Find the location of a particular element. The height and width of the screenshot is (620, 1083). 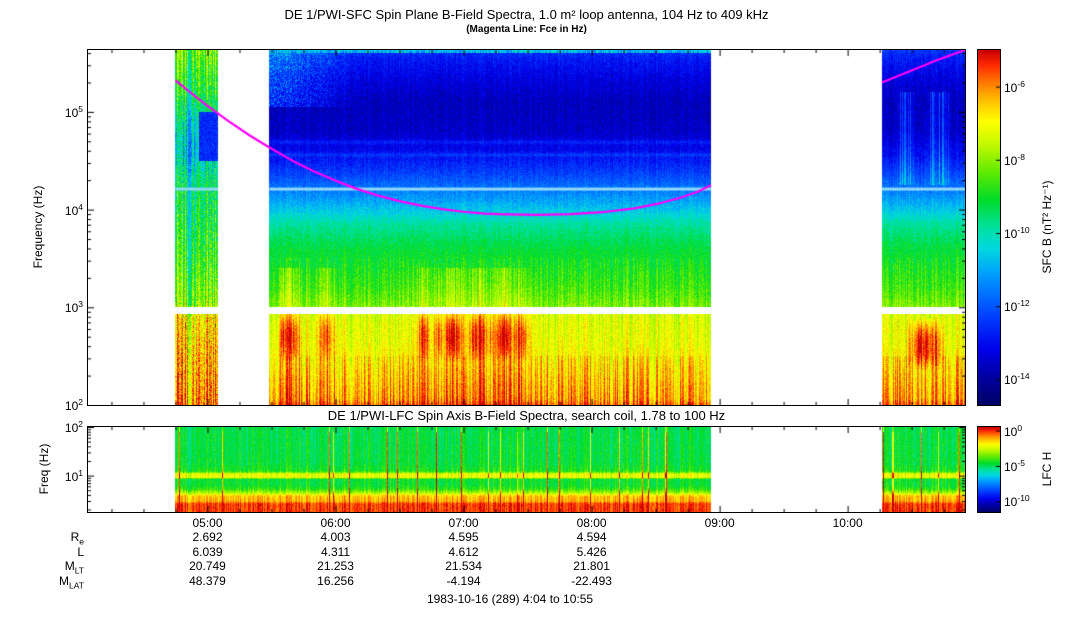

sfc-colorbar-tick-label: 10⁻¹⁴ is located at coordinates (1017, 379).